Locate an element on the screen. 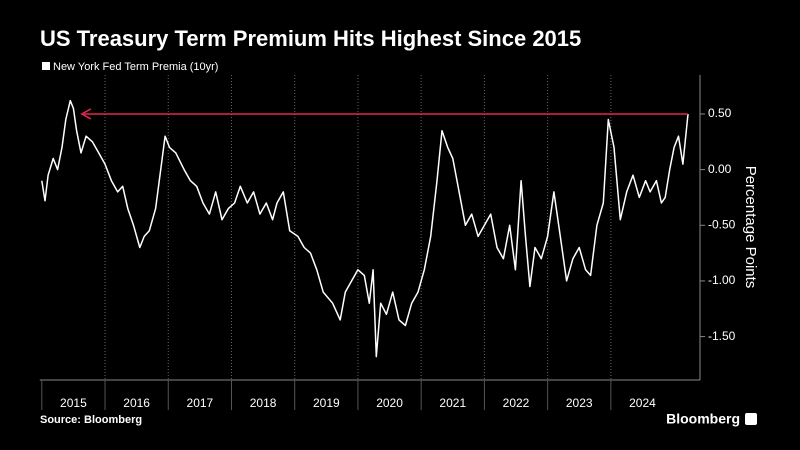 The width and height of the screenshot is (800, 450). x-tick-label: 2024 is located at coordinates (642, 403).